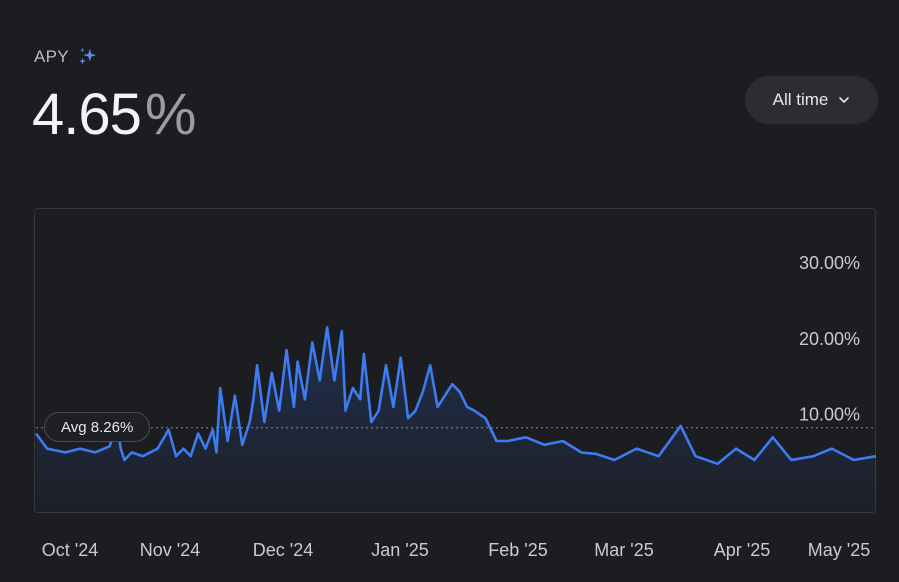  What do you see at coordinates (742, 550) in the screenshot?
I see `x-tick-label: Apr '25` at bounding box center [742, 550].